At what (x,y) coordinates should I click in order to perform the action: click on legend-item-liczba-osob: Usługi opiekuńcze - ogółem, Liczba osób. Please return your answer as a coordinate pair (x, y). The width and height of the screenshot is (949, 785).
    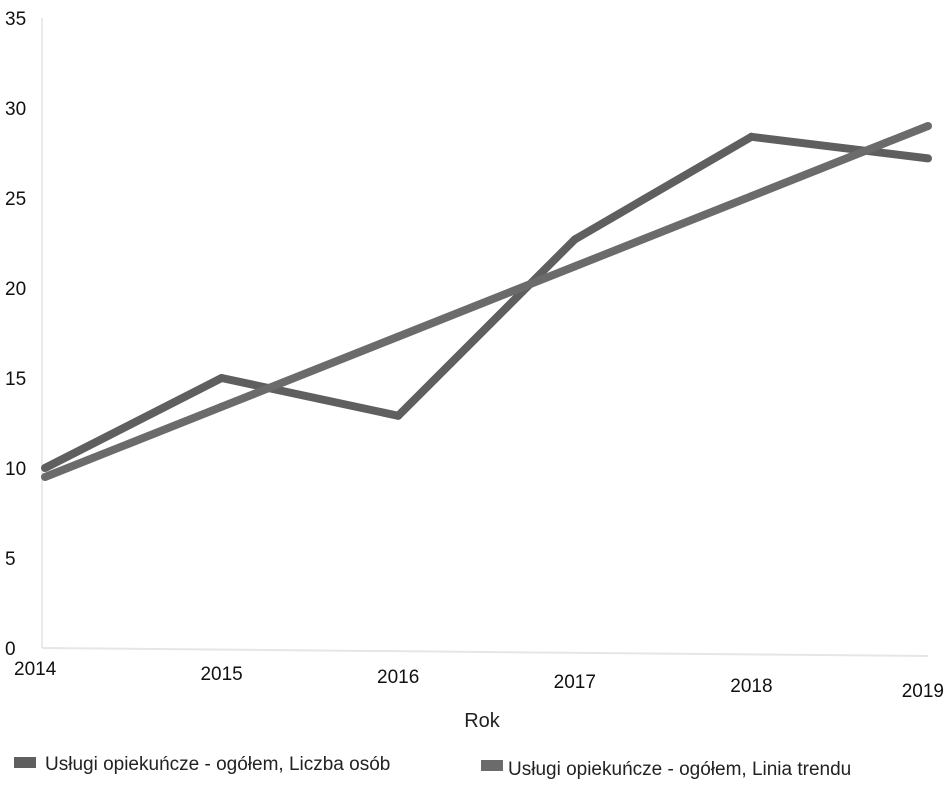
    Looking at the image, I should click on (202, 764).